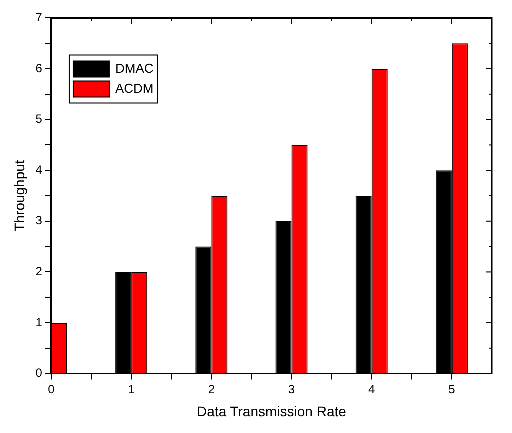 The height and width of the screenshot is (433, 512). What do you see at coordinates (39, 17) in the screenshot?
I see `y-tick-label: 7` at bounding box center [39, 17].